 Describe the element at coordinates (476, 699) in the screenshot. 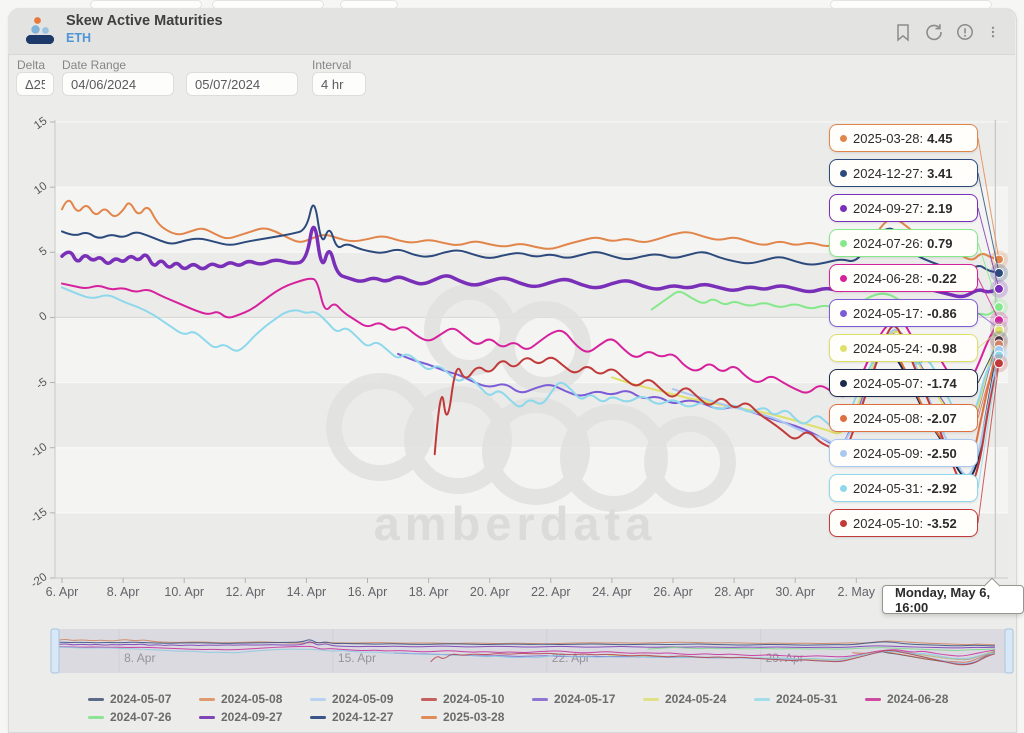

I see `legend-item-2024-05-10: 2024-05-10` at that location.